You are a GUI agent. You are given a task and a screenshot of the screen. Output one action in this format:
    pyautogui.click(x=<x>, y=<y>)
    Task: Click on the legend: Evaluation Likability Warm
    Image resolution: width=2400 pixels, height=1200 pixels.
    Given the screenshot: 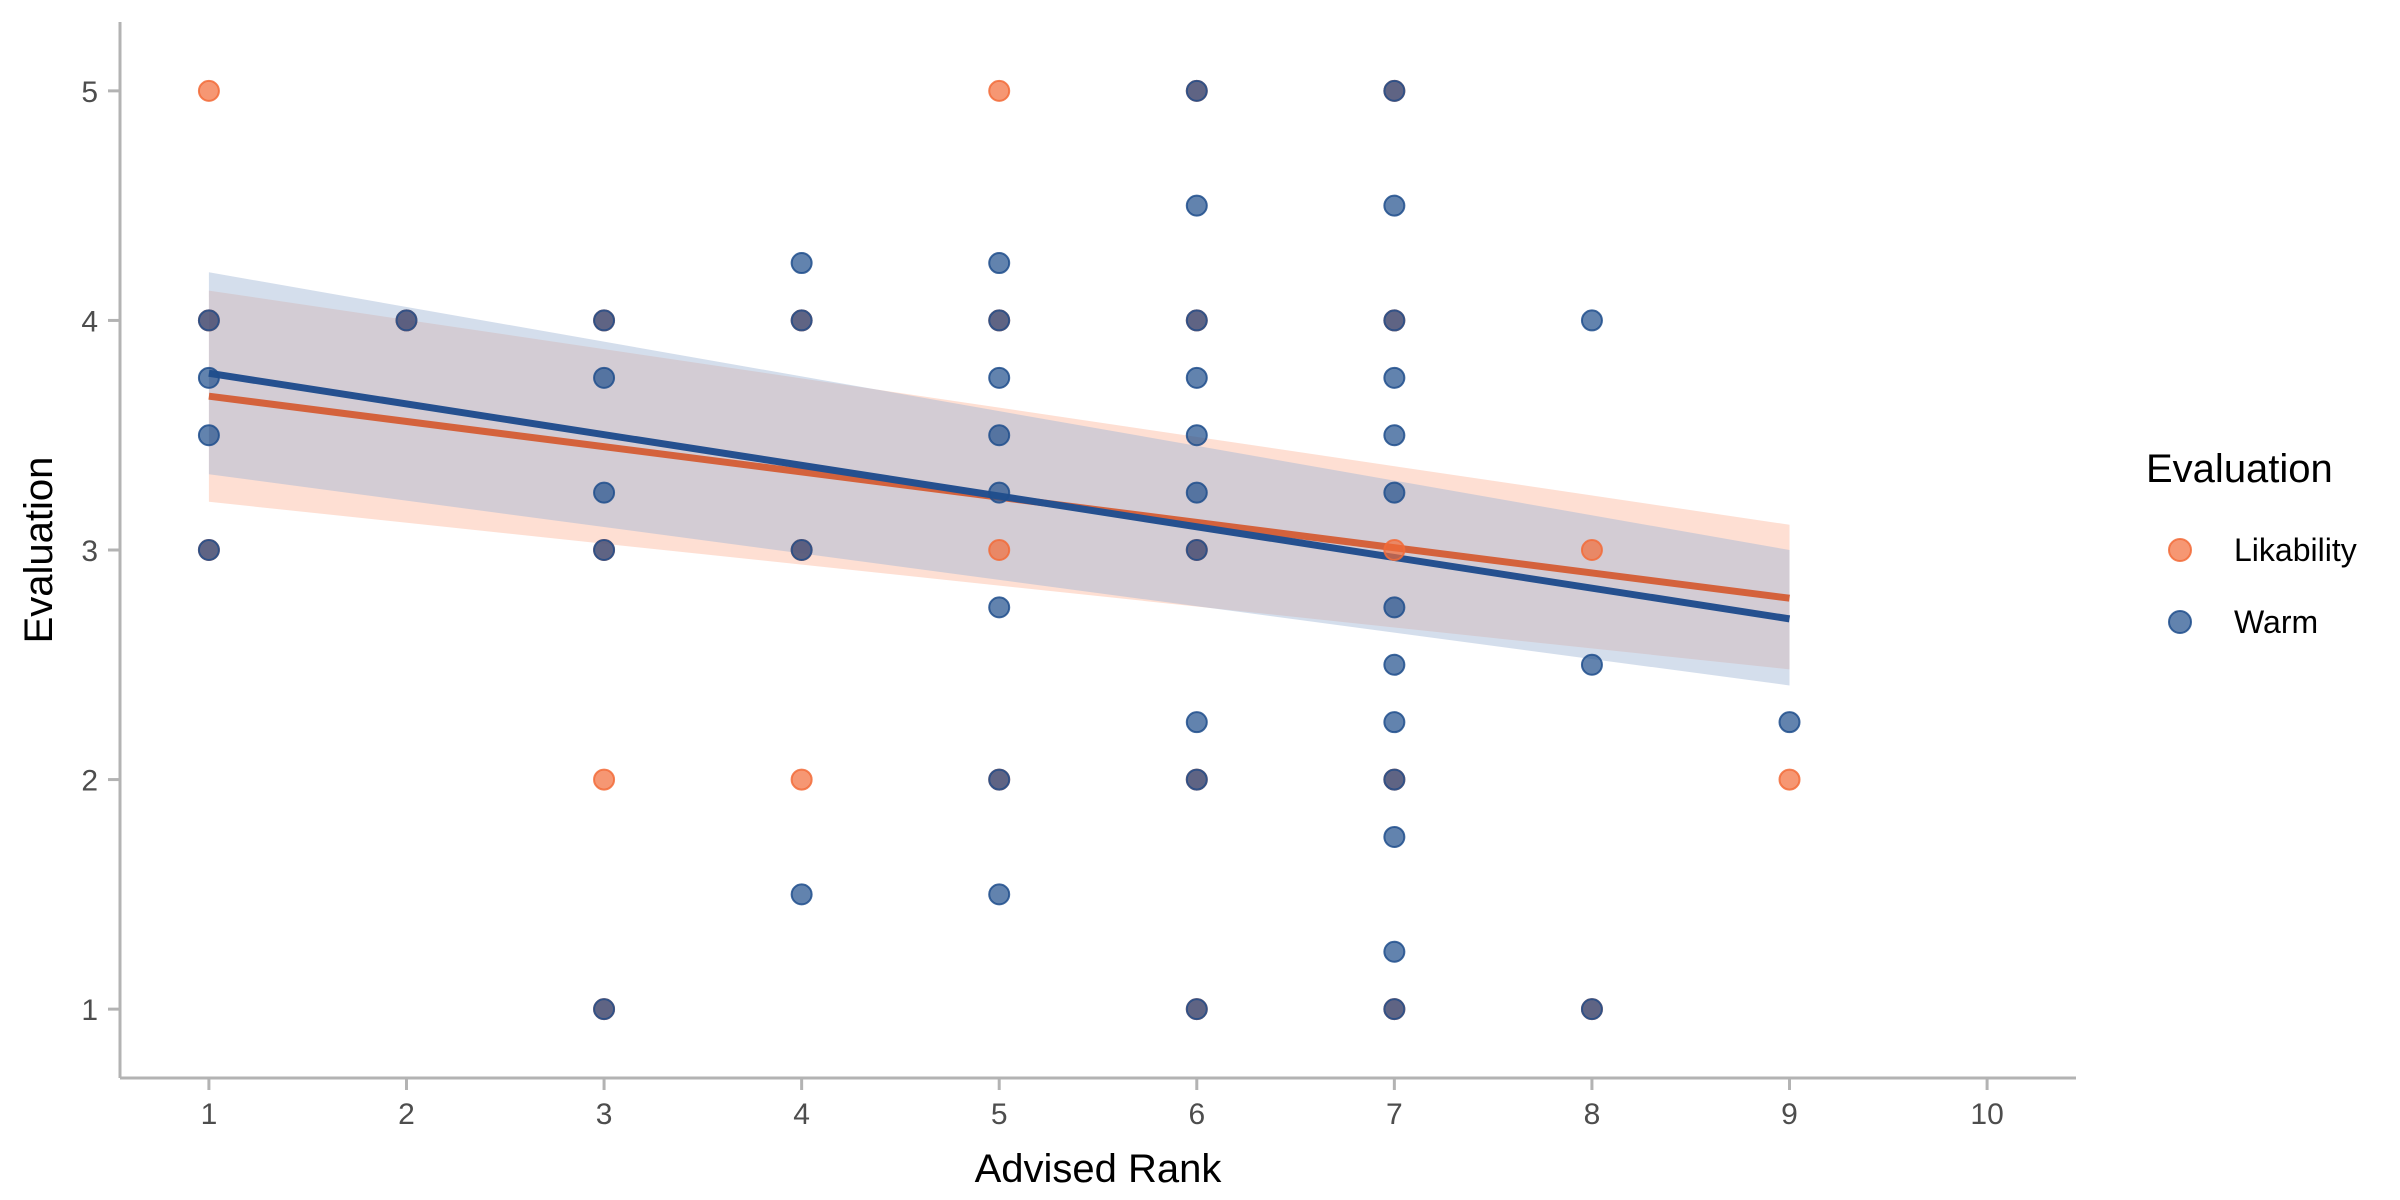 What is the action you would take?
    pyautogui.click(x=2251, y=543)
    